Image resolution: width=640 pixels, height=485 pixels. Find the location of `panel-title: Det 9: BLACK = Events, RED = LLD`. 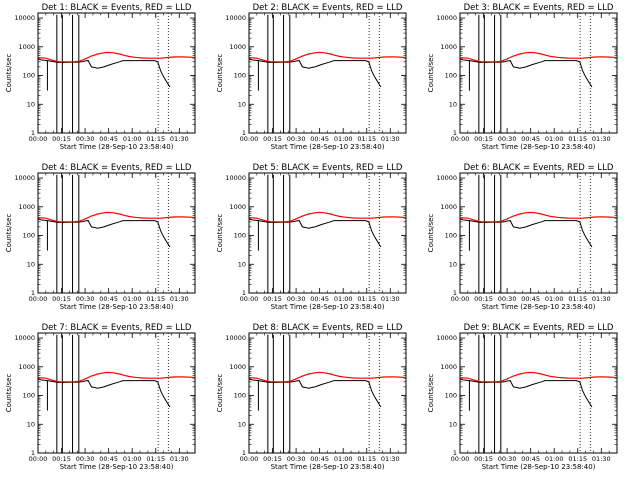

panel-title: Det 9: BLACK = Events, RED = LLD is located at coordinates (539, 328).